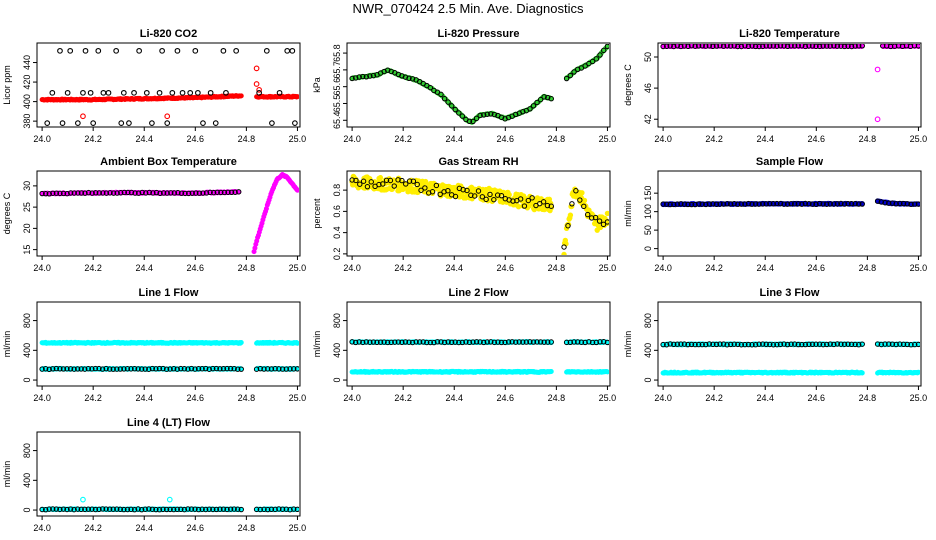  Describe the element at coordinates (140, 193) in the screenshot. I see `series-ambient` at that location.